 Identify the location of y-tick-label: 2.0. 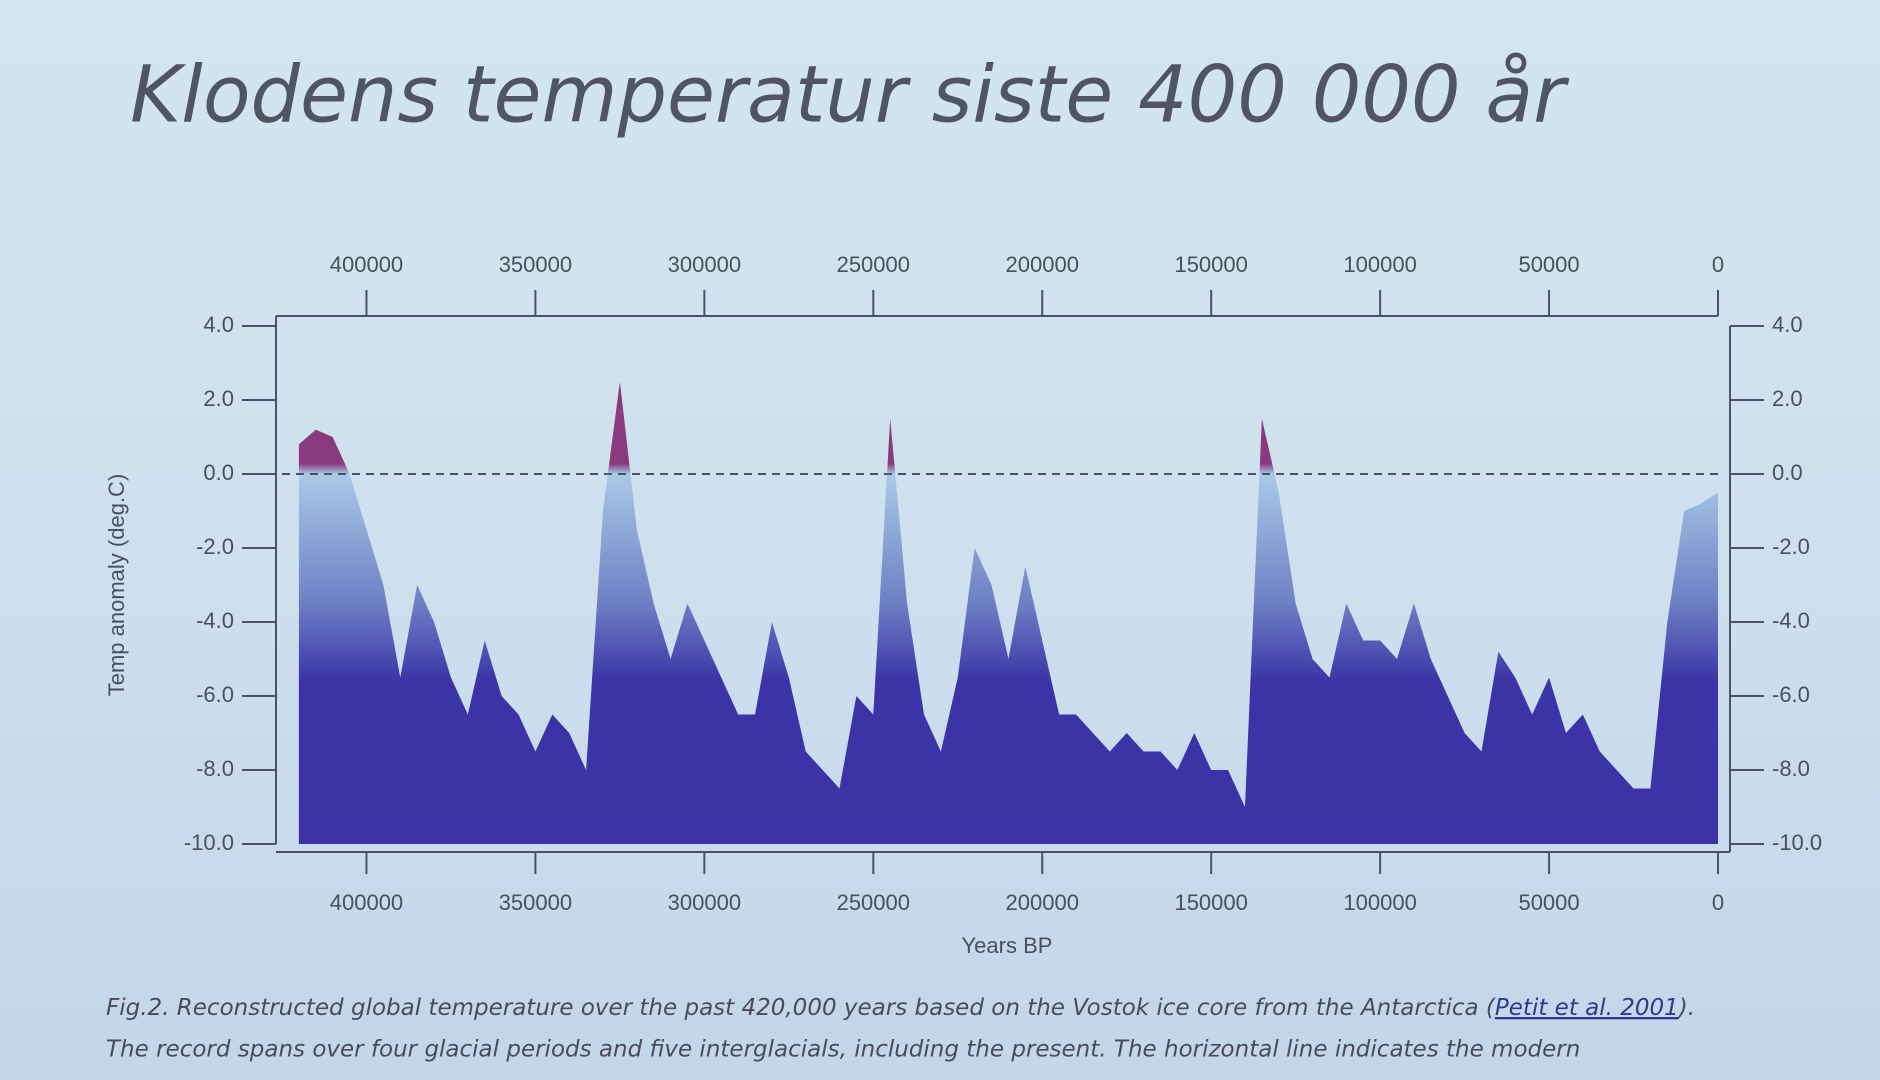
(218, 398).